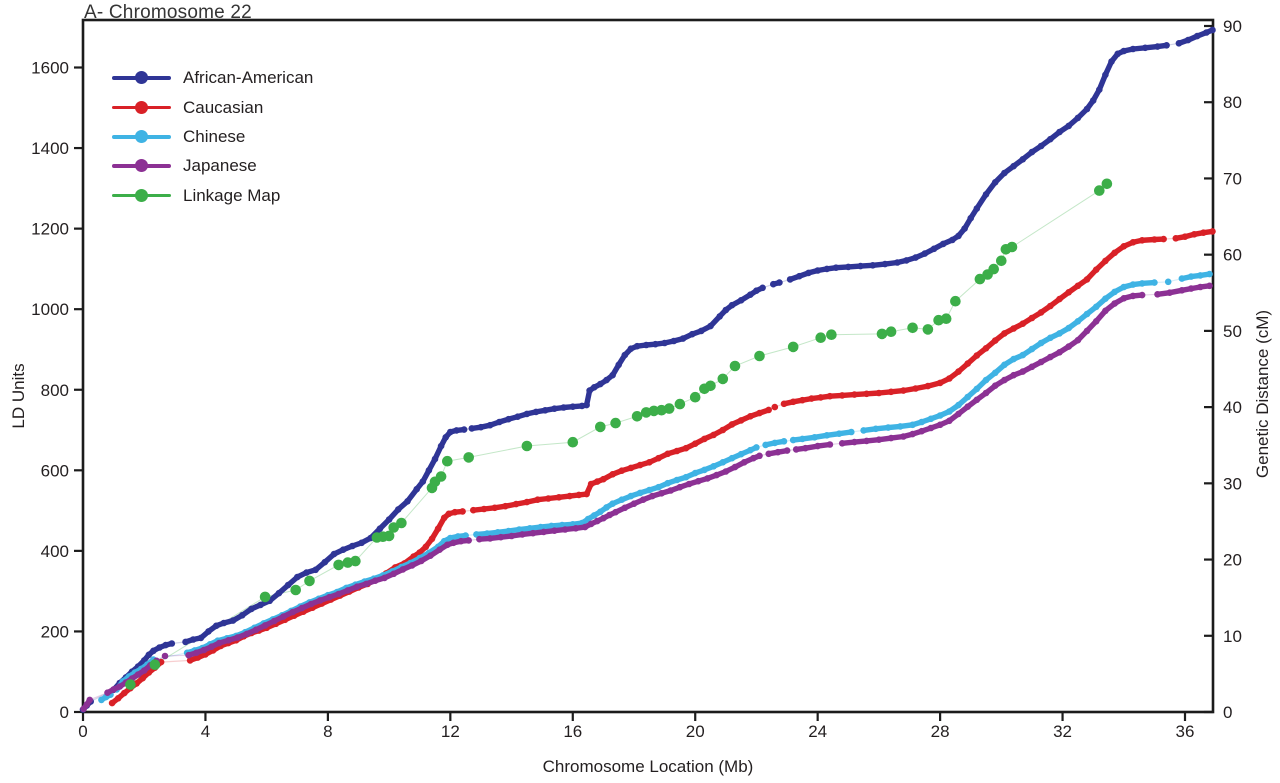  Describe the element at coordinates (55, 631) in the screenshot. I see `svg-text: 200` at that location.